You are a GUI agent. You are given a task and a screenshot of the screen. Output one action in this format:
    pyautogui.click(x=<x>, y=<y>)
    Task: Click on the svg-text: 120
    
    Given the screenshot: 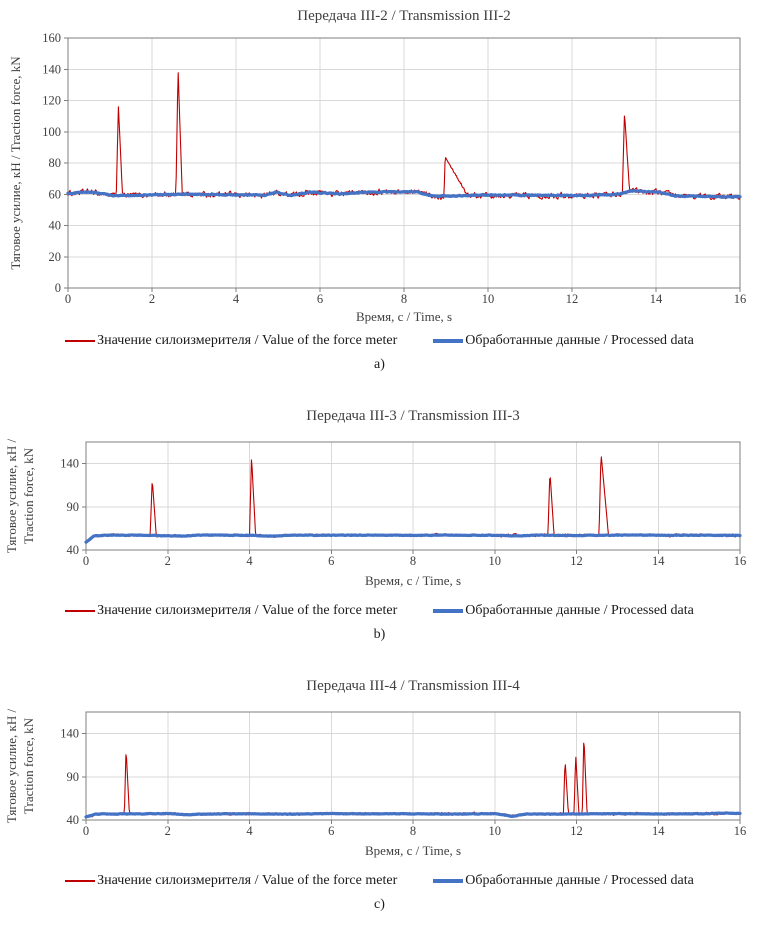 What is the action you would take?
    pyautogui.click(x=51, y=101)
    